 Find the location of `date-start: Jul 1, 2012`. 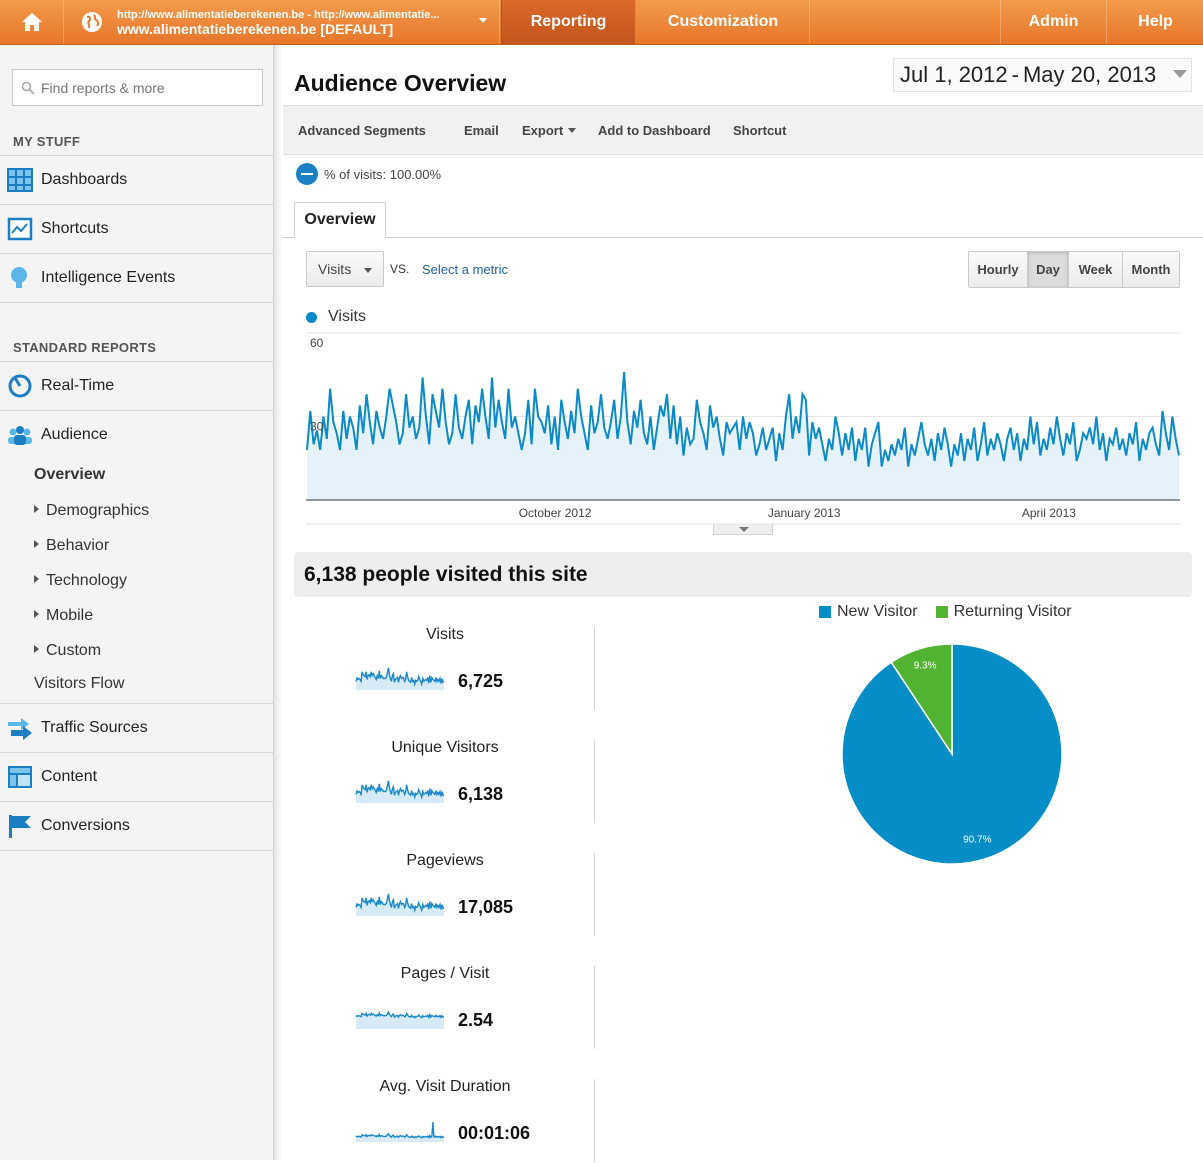

date-start: Jul 1, 2012 is located at coordinates (954, 74).